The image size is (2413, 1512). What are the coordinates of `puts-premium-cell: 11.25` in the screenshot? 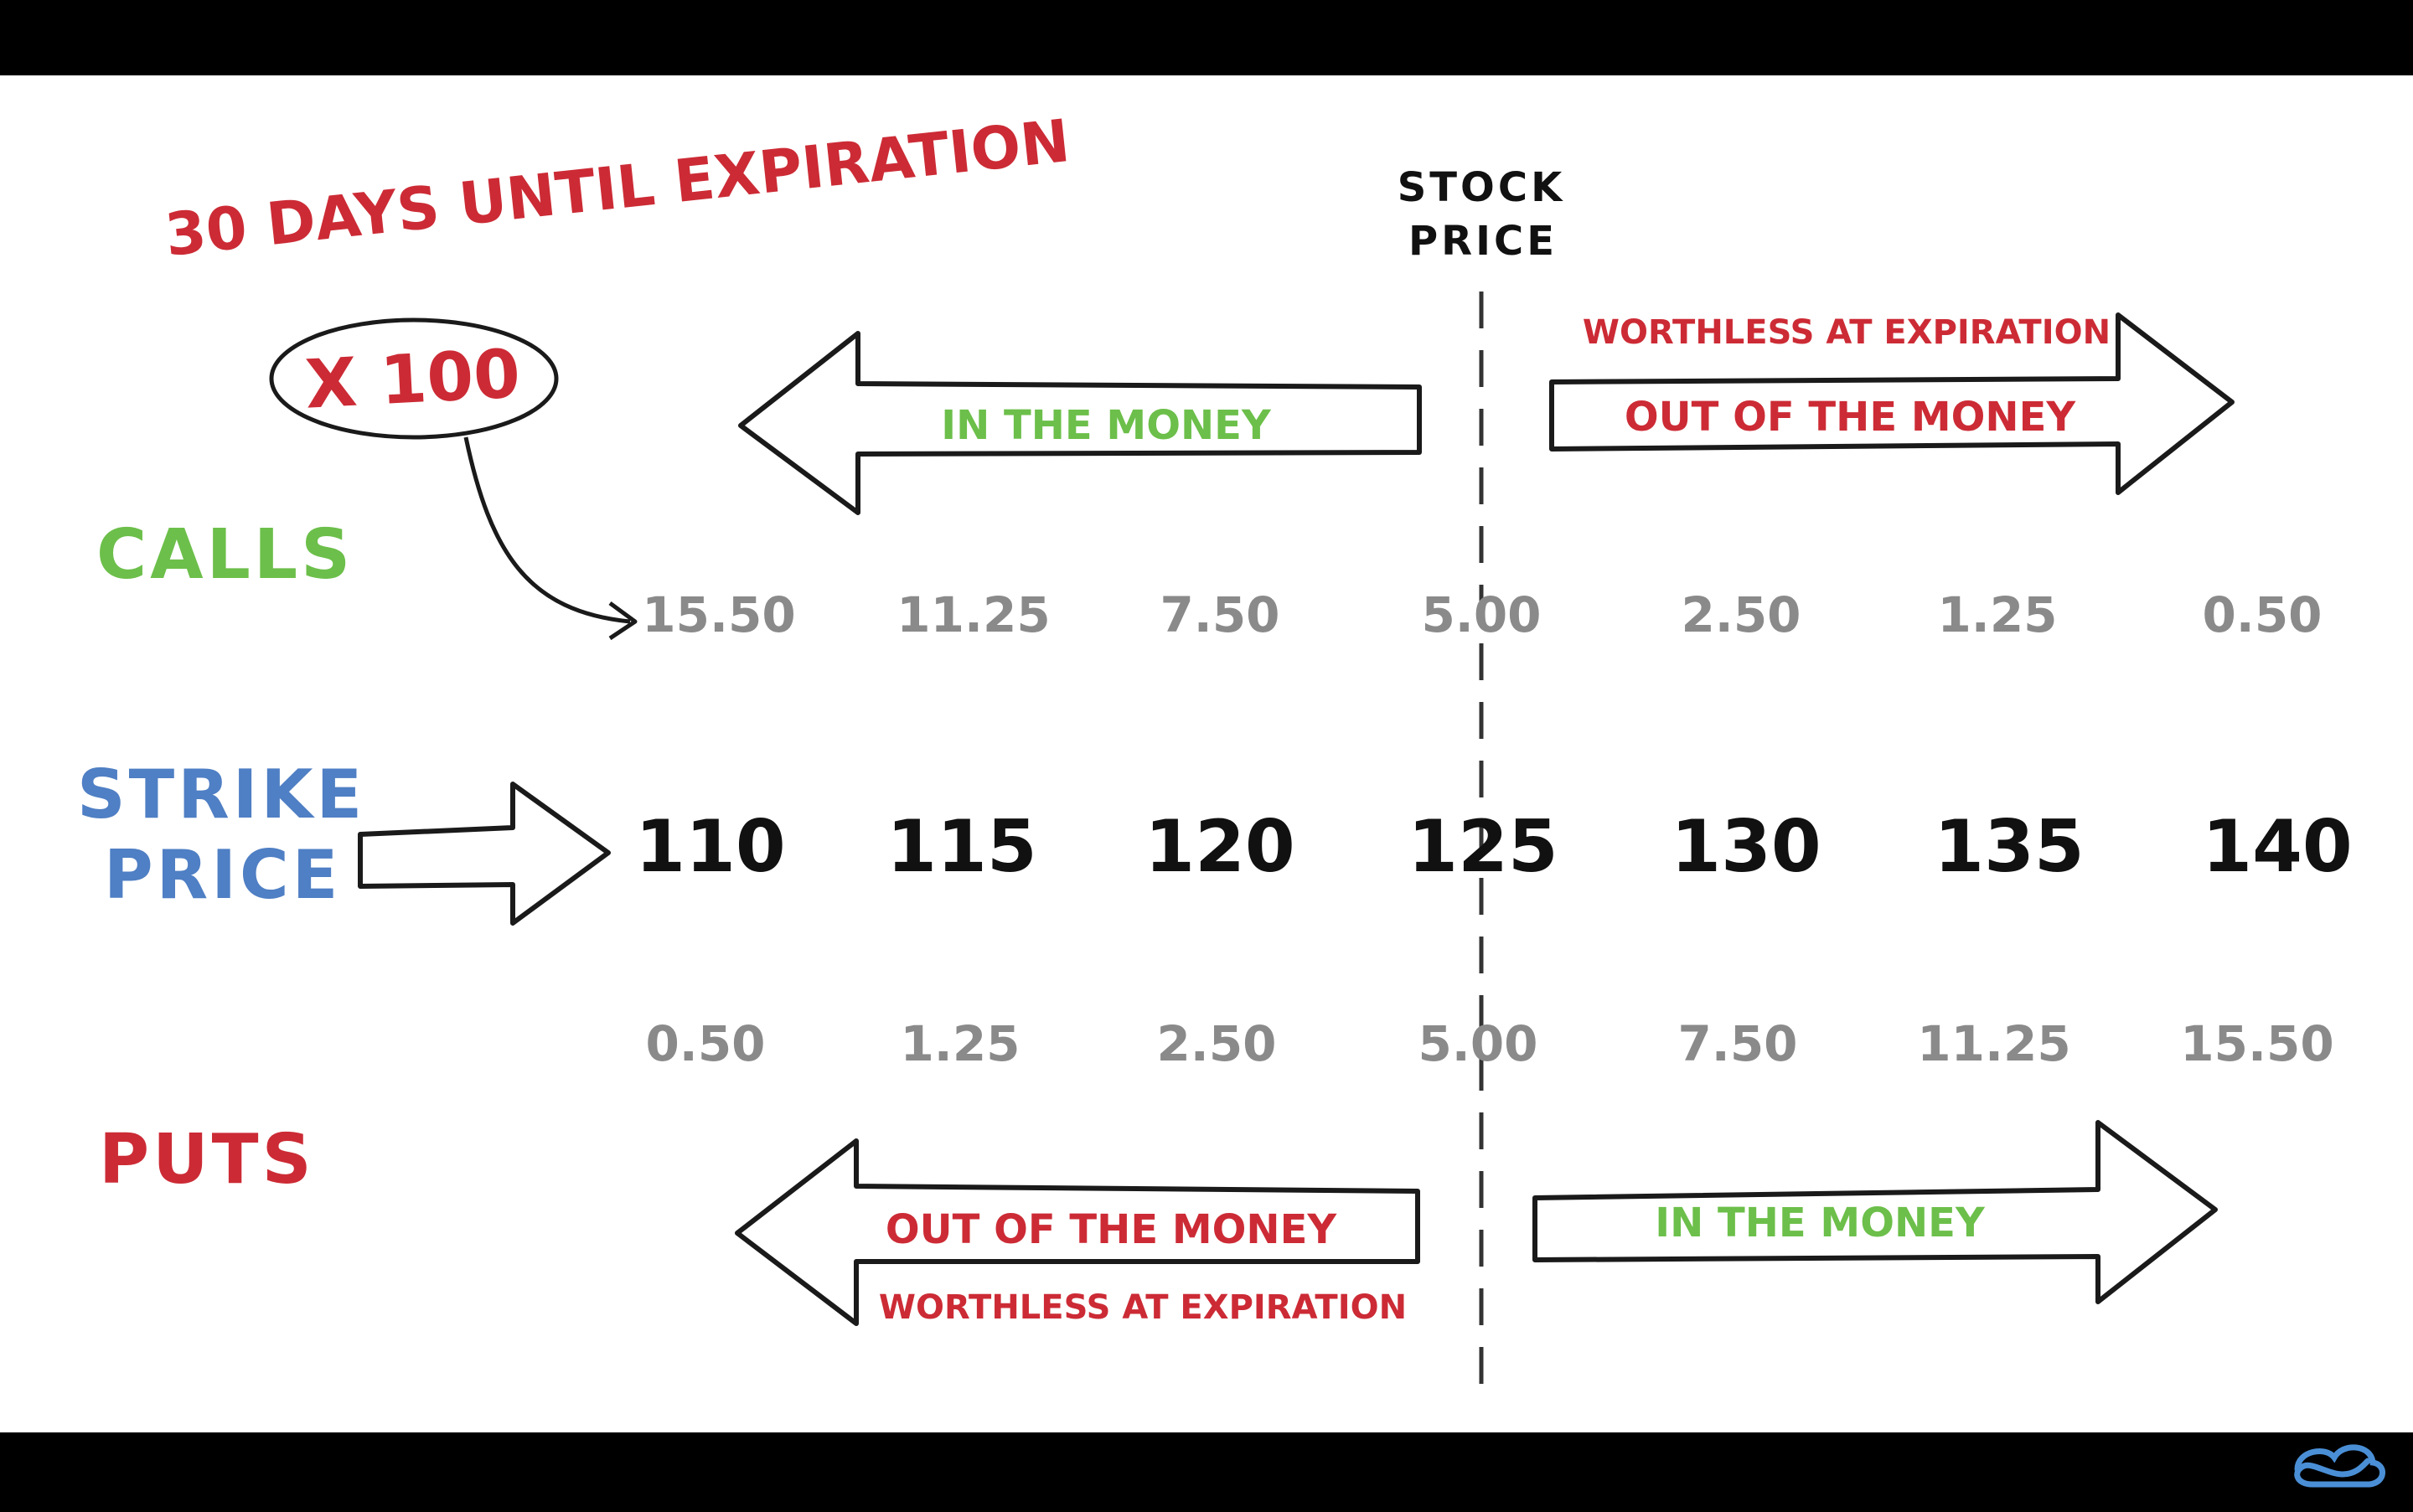 It's located at (1993, 1043).